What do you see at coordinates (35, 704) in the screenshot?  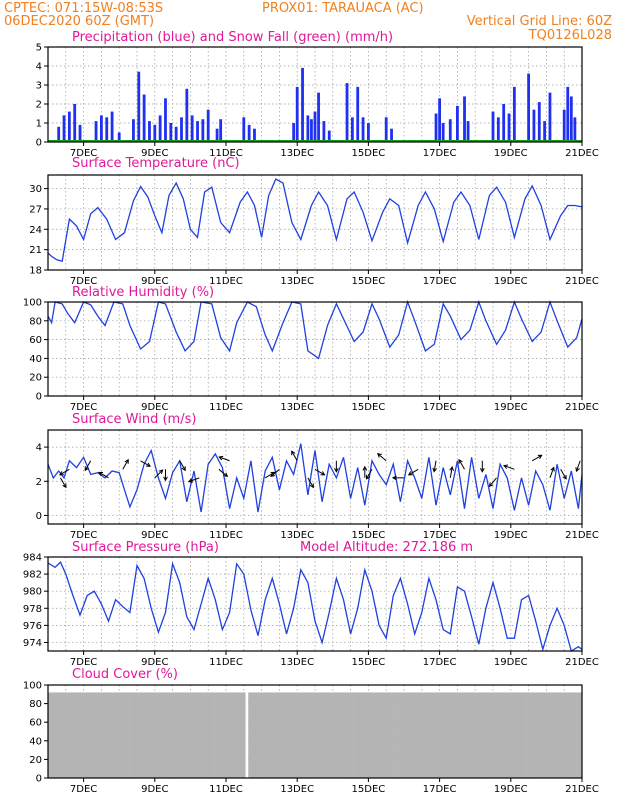 I see `y-tick-label: 80` at bounding box center [35, 704].